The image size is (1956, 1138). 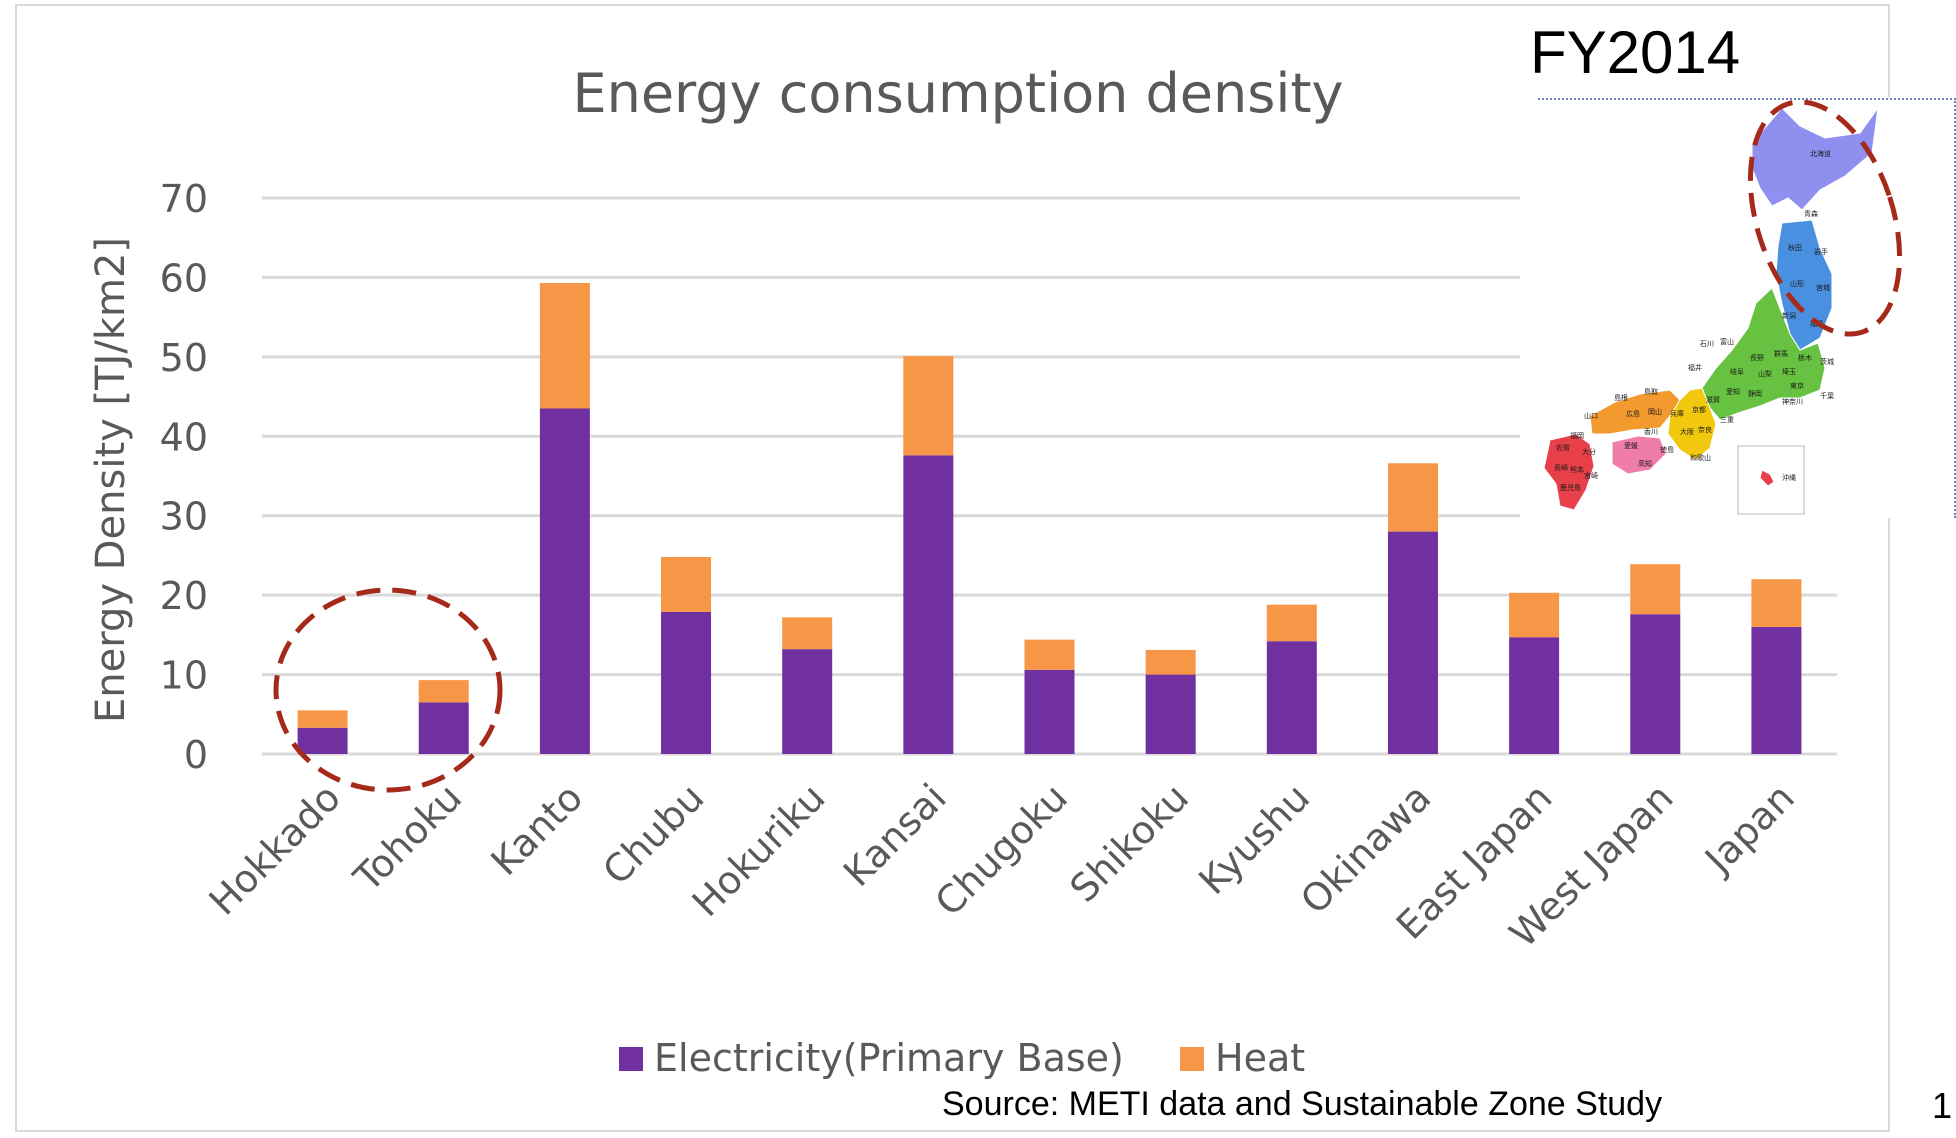 I want to click on bar-electricity-kansai, so click(x=928, y=604).